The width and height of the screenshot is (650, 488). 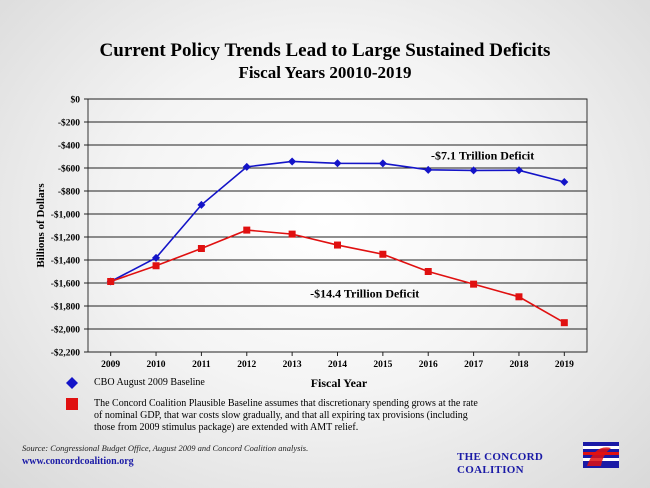 I want to click on x-tick-label: 2016, so click(x=428, y=365).